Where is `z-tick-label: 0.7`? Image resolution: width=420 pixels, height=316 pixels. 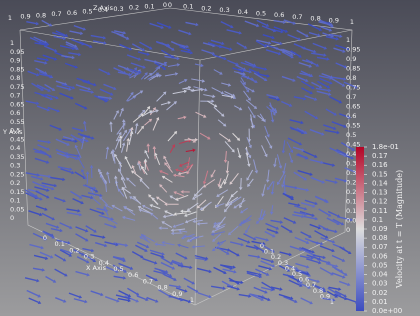 z-tick-label: 0.7 is located at coordinates (56, 14).